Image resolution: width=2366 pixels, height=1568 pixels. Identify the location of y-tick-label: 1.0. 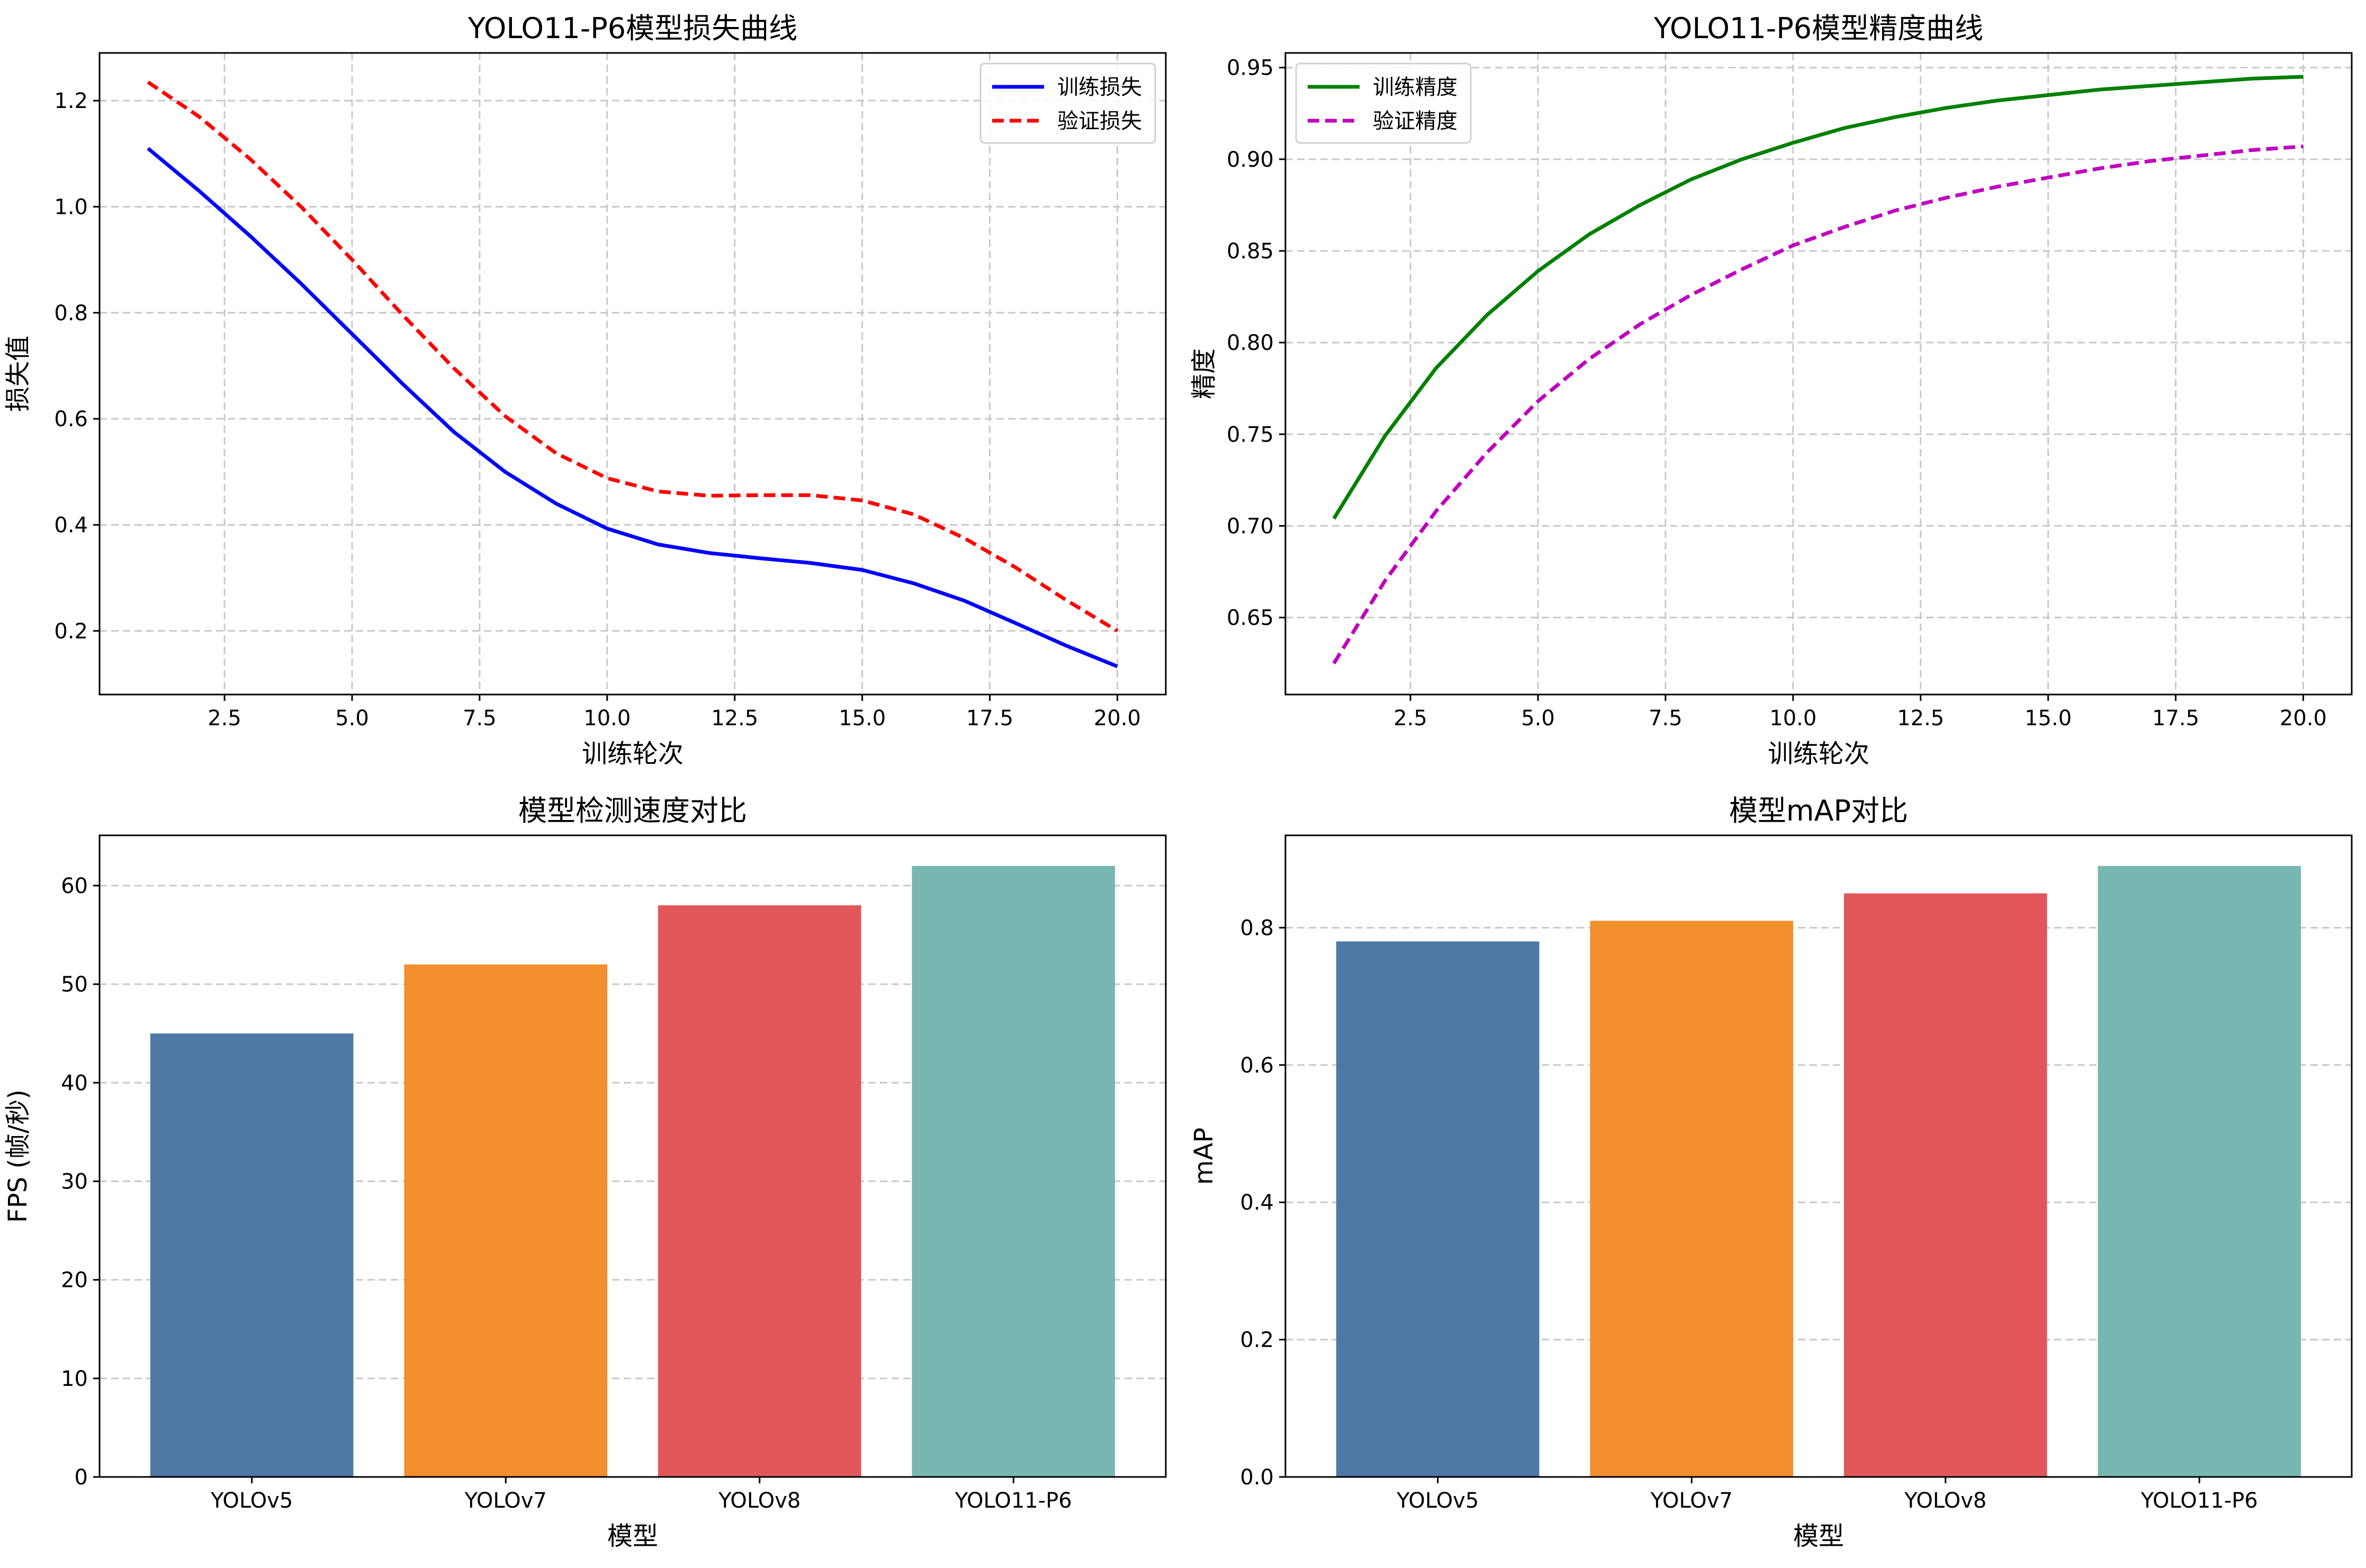
(71, 207).